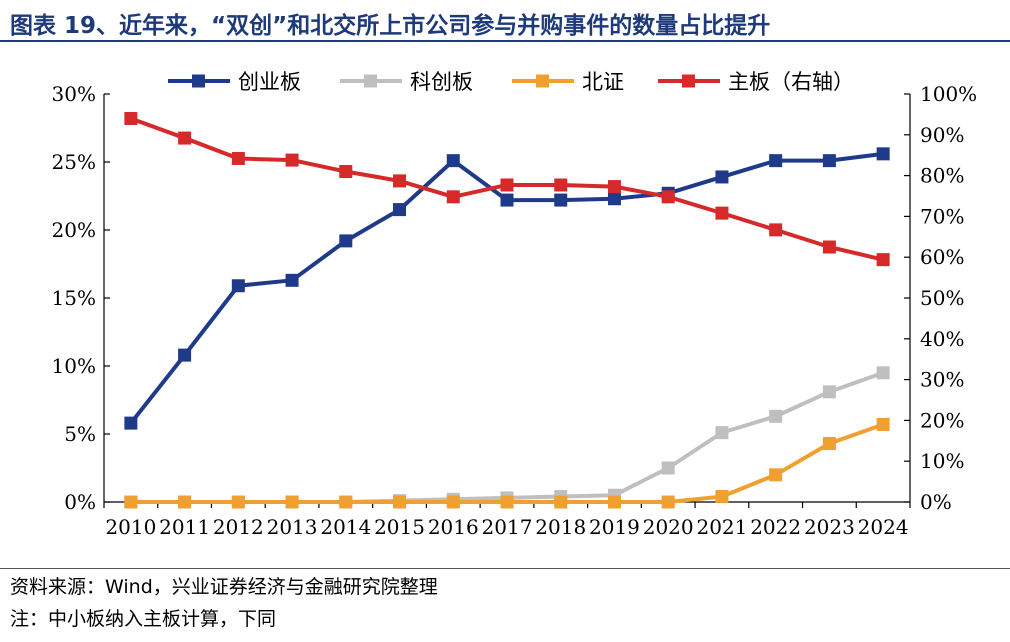 The width and height of the screenshot is (1010, 642). I want to click on footer-divider, so click(505, 568).